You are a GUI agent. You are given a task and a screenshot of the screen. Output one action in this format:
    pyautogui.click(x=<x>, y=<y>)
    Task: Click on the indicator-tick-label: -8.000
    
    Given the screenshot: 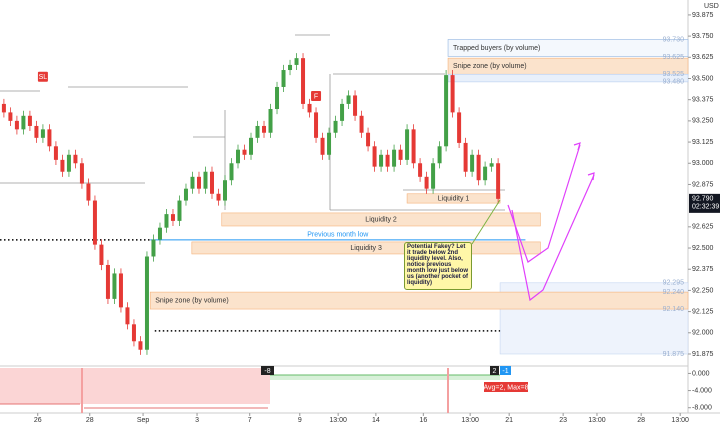 What is the action you would take?
    pyautogui.click(x=702, y=408)
    